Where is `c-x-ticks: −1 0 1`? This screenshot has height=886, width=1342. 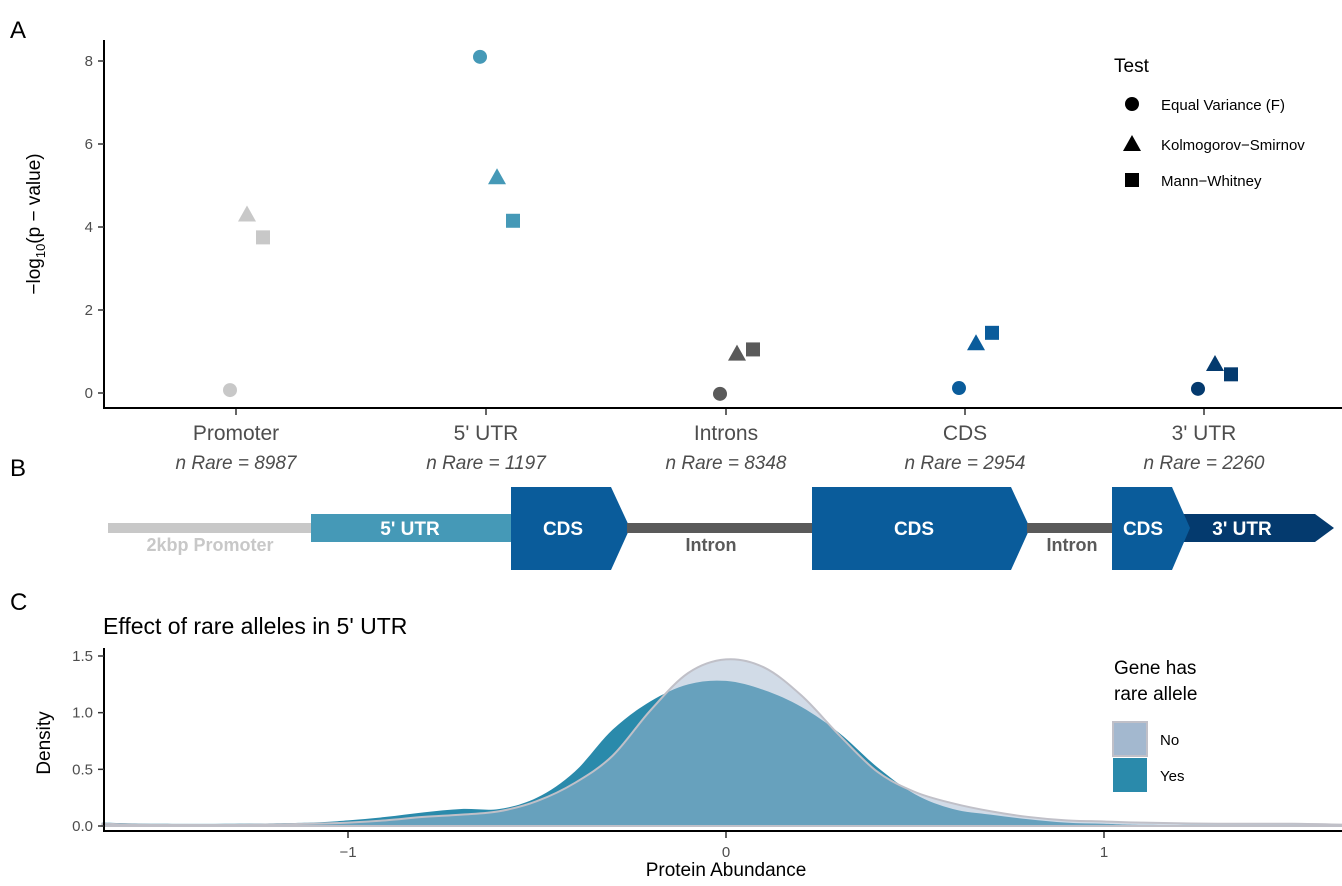 c-x-ticks: −1 0 1 is located at coordinates (723, 846).